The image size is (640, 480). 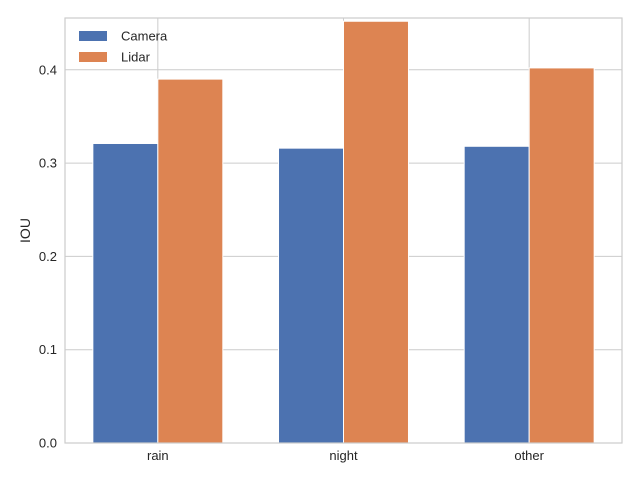 What do you see at coordinates (311, 295) in the screenshot?
I see `bar-camera-night` at bounding box center [311, 295].